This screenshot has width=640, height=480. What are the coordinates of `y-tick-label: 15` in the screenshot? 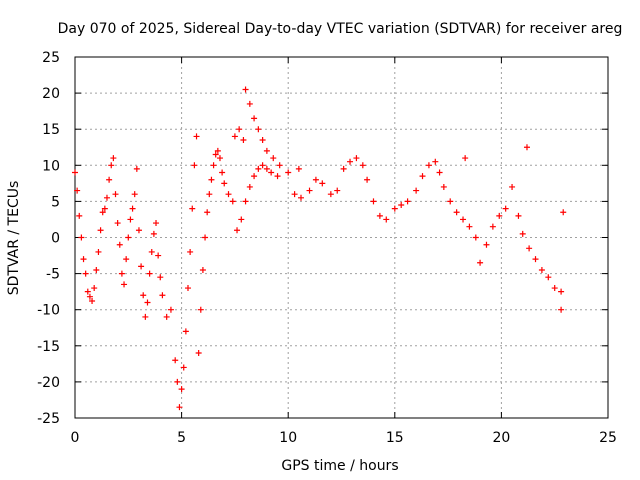 It's located at (51, 130).